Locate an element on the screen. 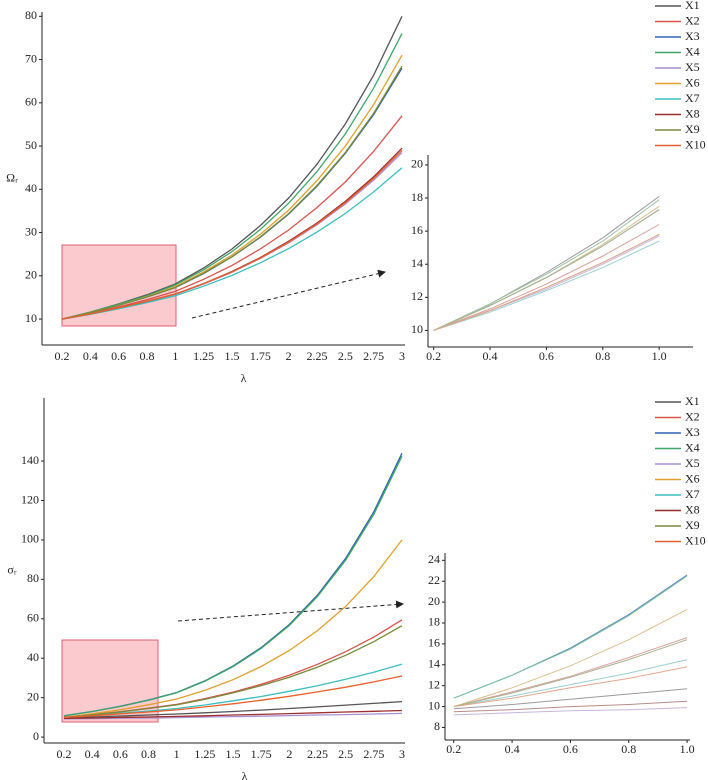 The height and width of the screenshot is (780, 708). y-axis-label: Ωᵣ is located at coordinates (12, 177).